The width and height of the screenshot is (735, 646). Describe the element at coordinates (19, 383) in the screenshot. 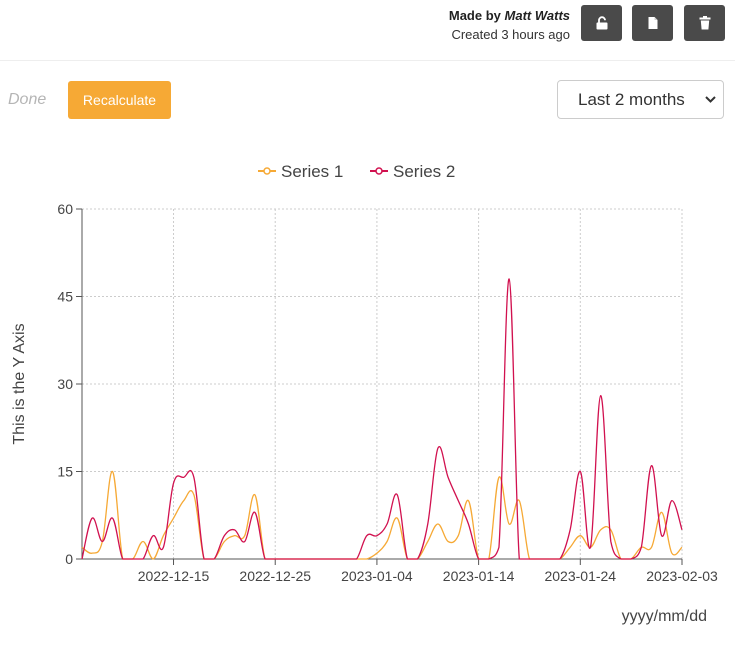

I see `y-axis-label: This is the Y Axis` at that location.